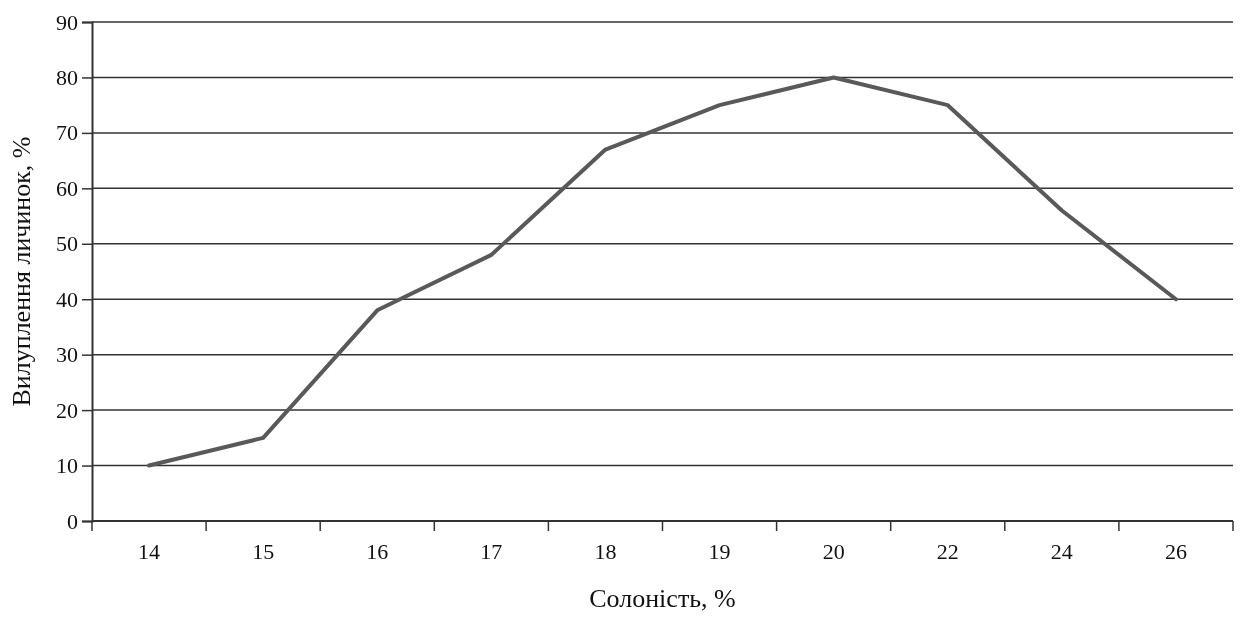 The height and width of the screenshot is (619, 1241). I want to click on y-axis-title: Вилуплення личинок, %, so click(21, 271).